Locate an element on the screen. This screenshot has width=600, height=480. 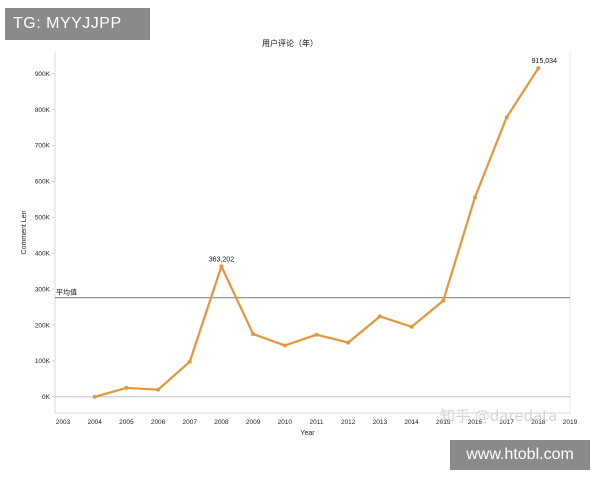
zhihu-watermark: 知乎 @daredata is located at coordinates (499, 416).